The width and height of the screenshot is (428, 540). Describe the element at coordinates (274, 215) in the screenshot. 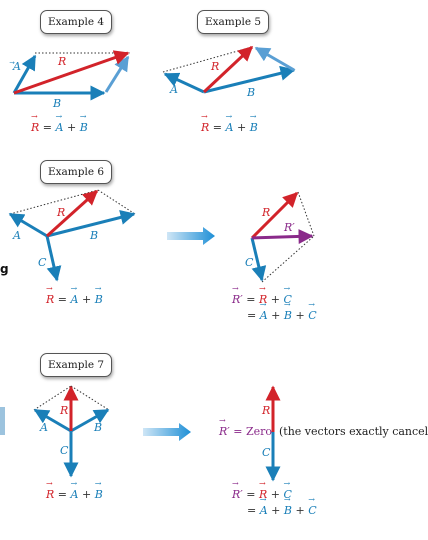

I see `ex6r-vector-r` at that location.